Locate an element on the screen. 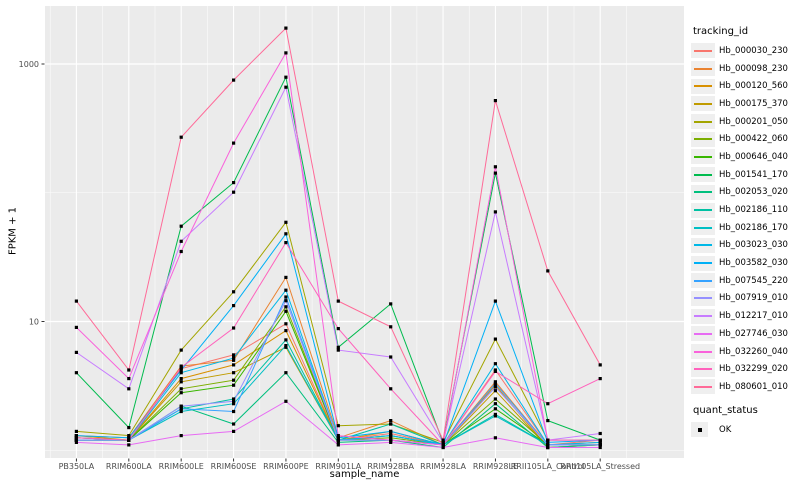 Image resolution: width=800 pixels, height=500 pixels. legend-item-Hb_001541_170: Hb_001541_170 is located at coordinates (745, 175).